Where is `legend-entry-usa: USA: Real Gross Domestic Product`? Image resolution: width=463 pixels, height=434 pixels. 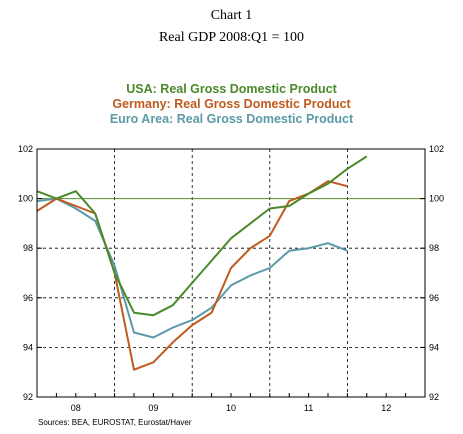
legend-entry-usa: USA: Real Gross Domestic Product is located at coordinates (231, 89).